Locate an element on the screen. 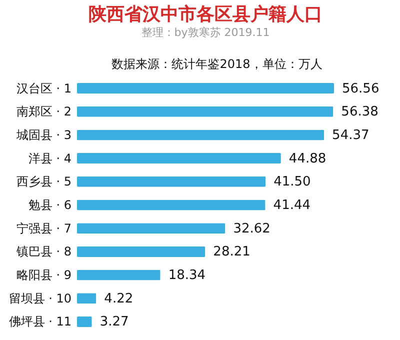  data-label: 41.50 is located at coordinates (292, 182).